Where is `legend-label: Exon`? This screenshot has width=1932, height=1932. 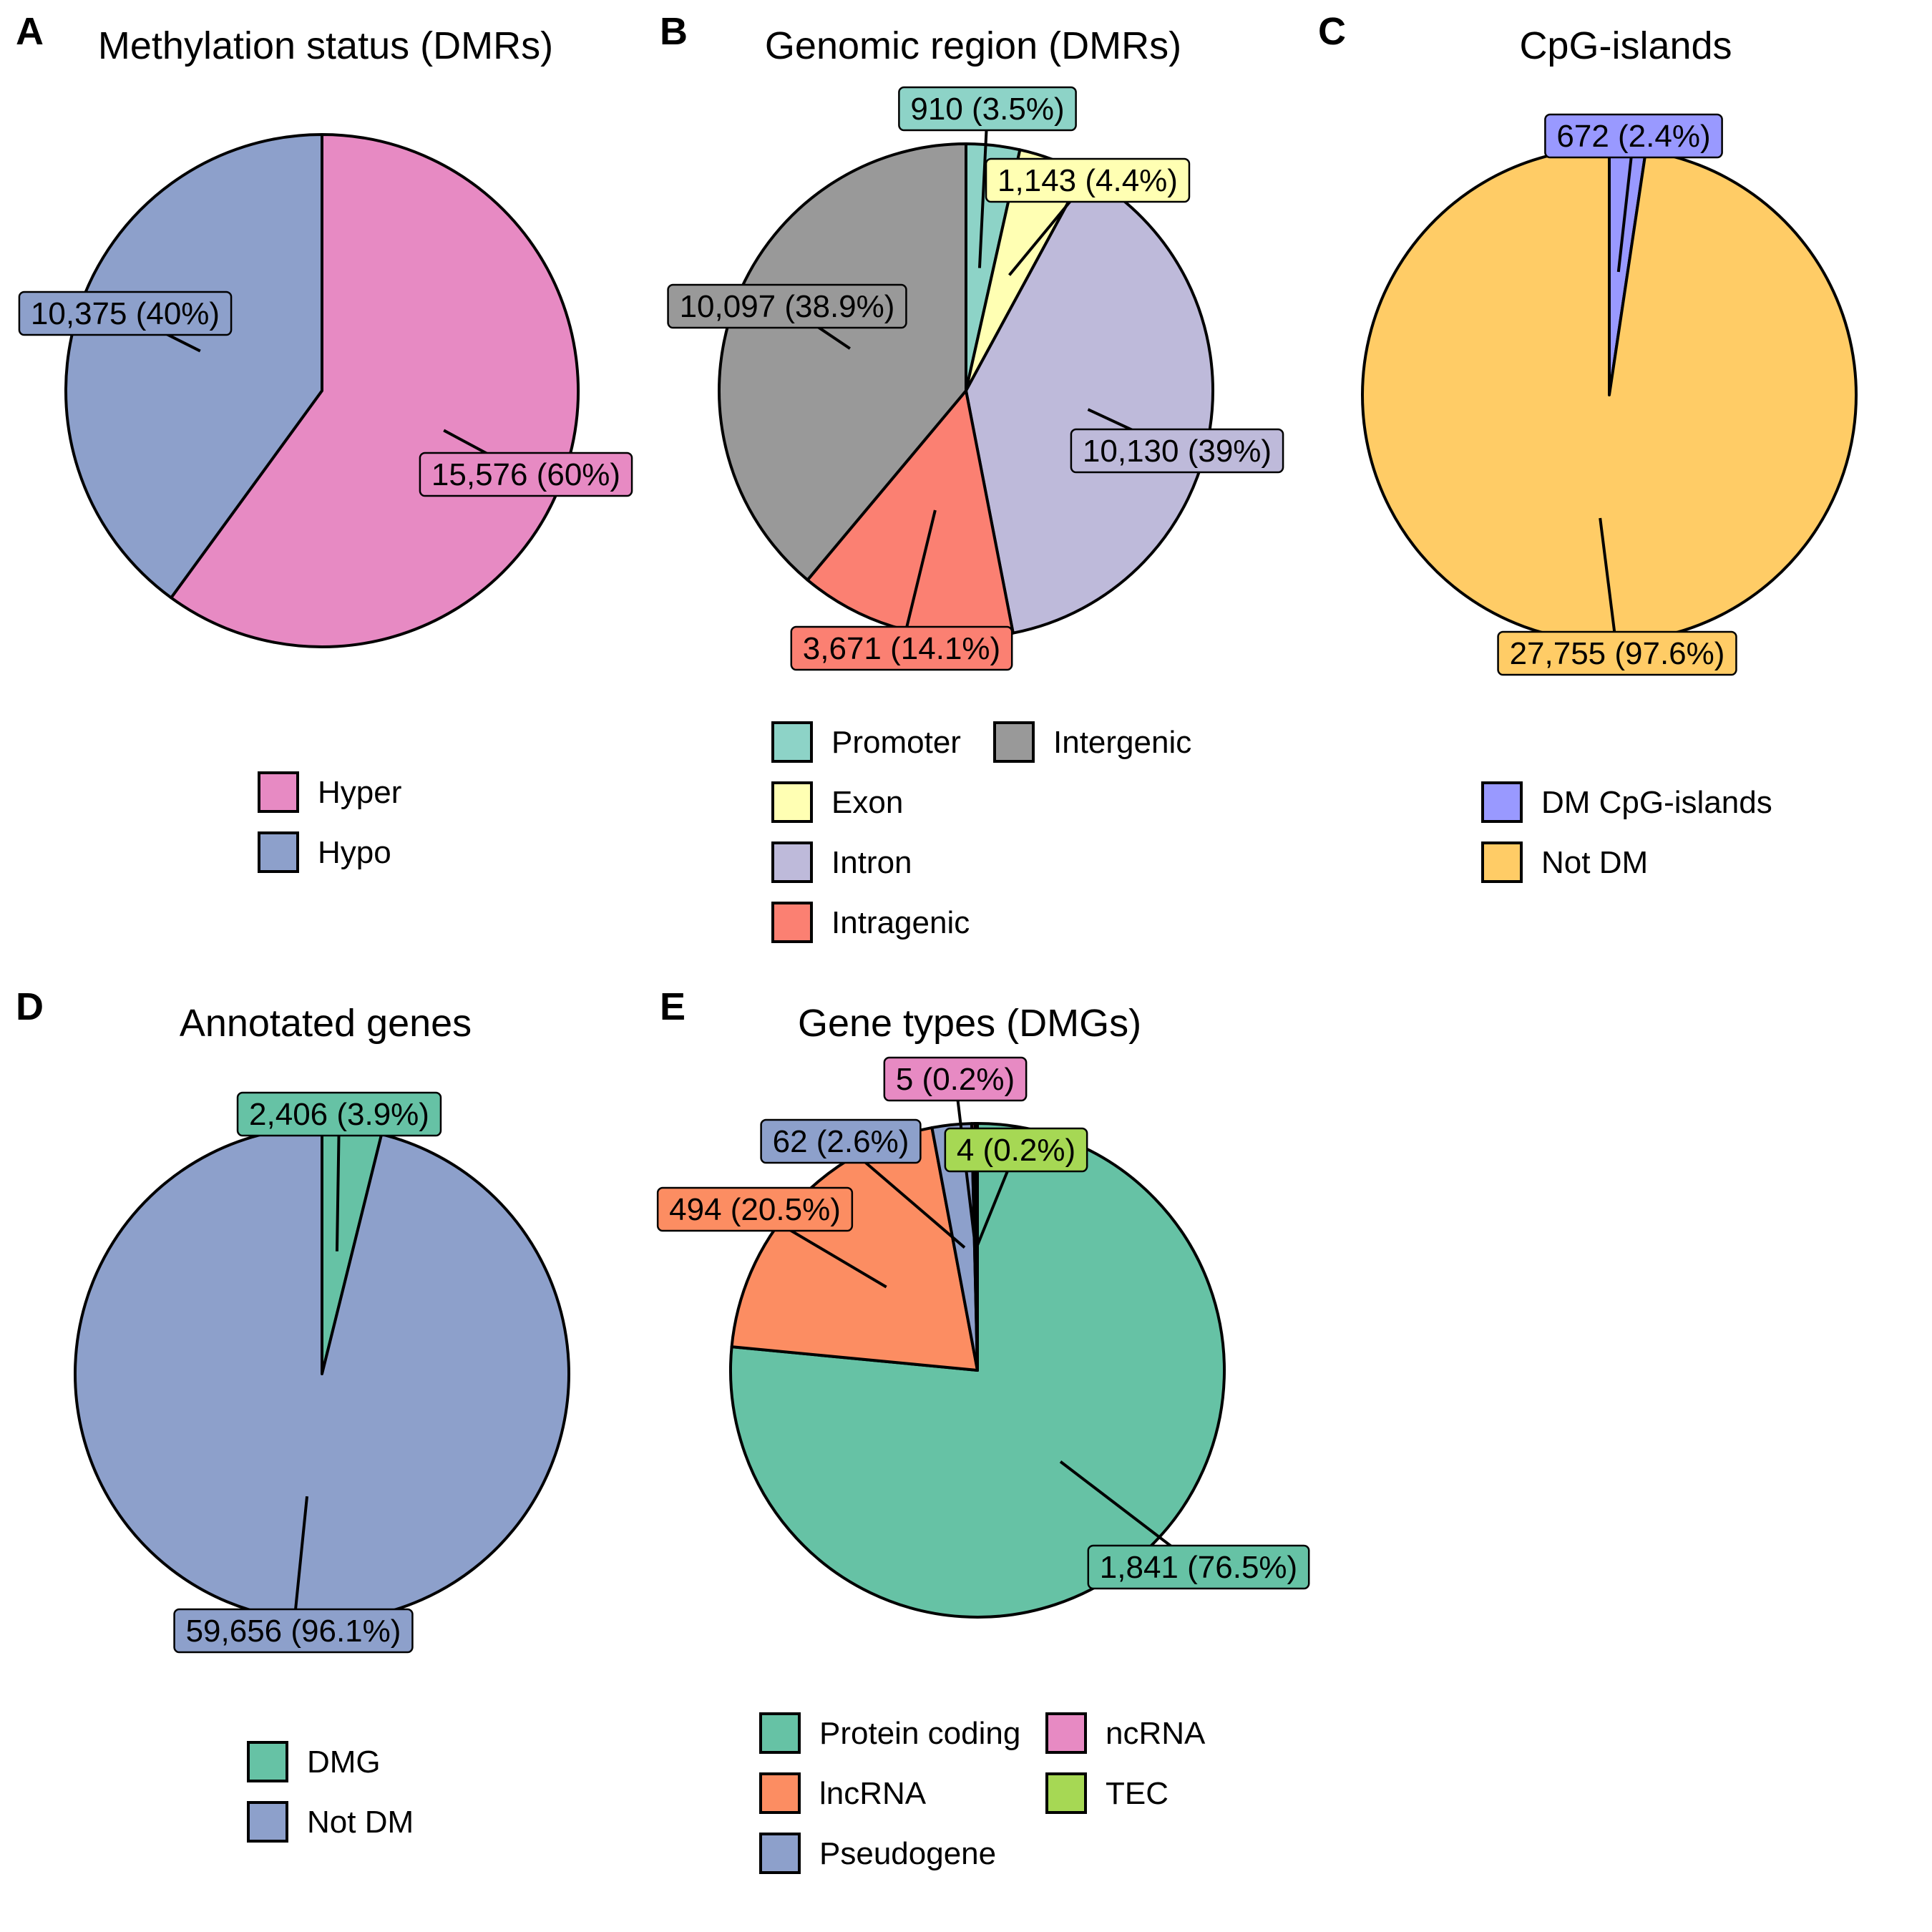
legend-label: Exon is located at coordinates (867, 802).